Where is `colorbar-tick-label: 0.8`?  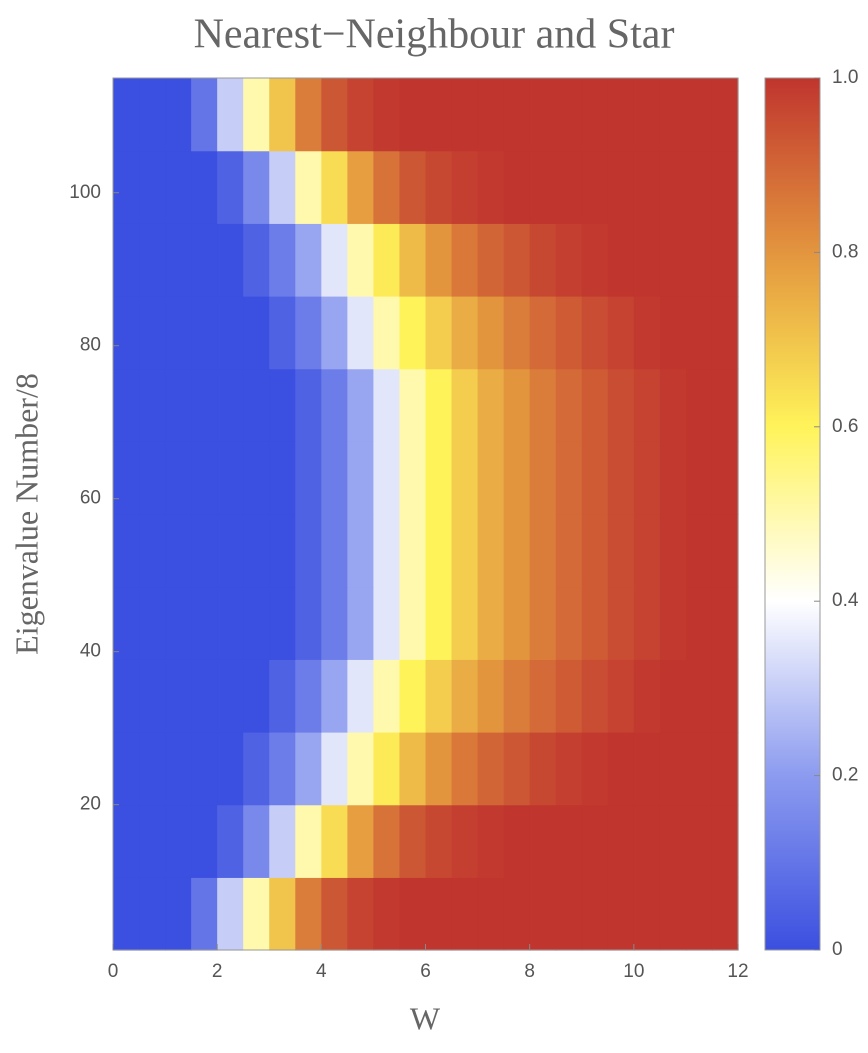
colorbar-tick-label: 0.8 is located at coordinates (845, 251).